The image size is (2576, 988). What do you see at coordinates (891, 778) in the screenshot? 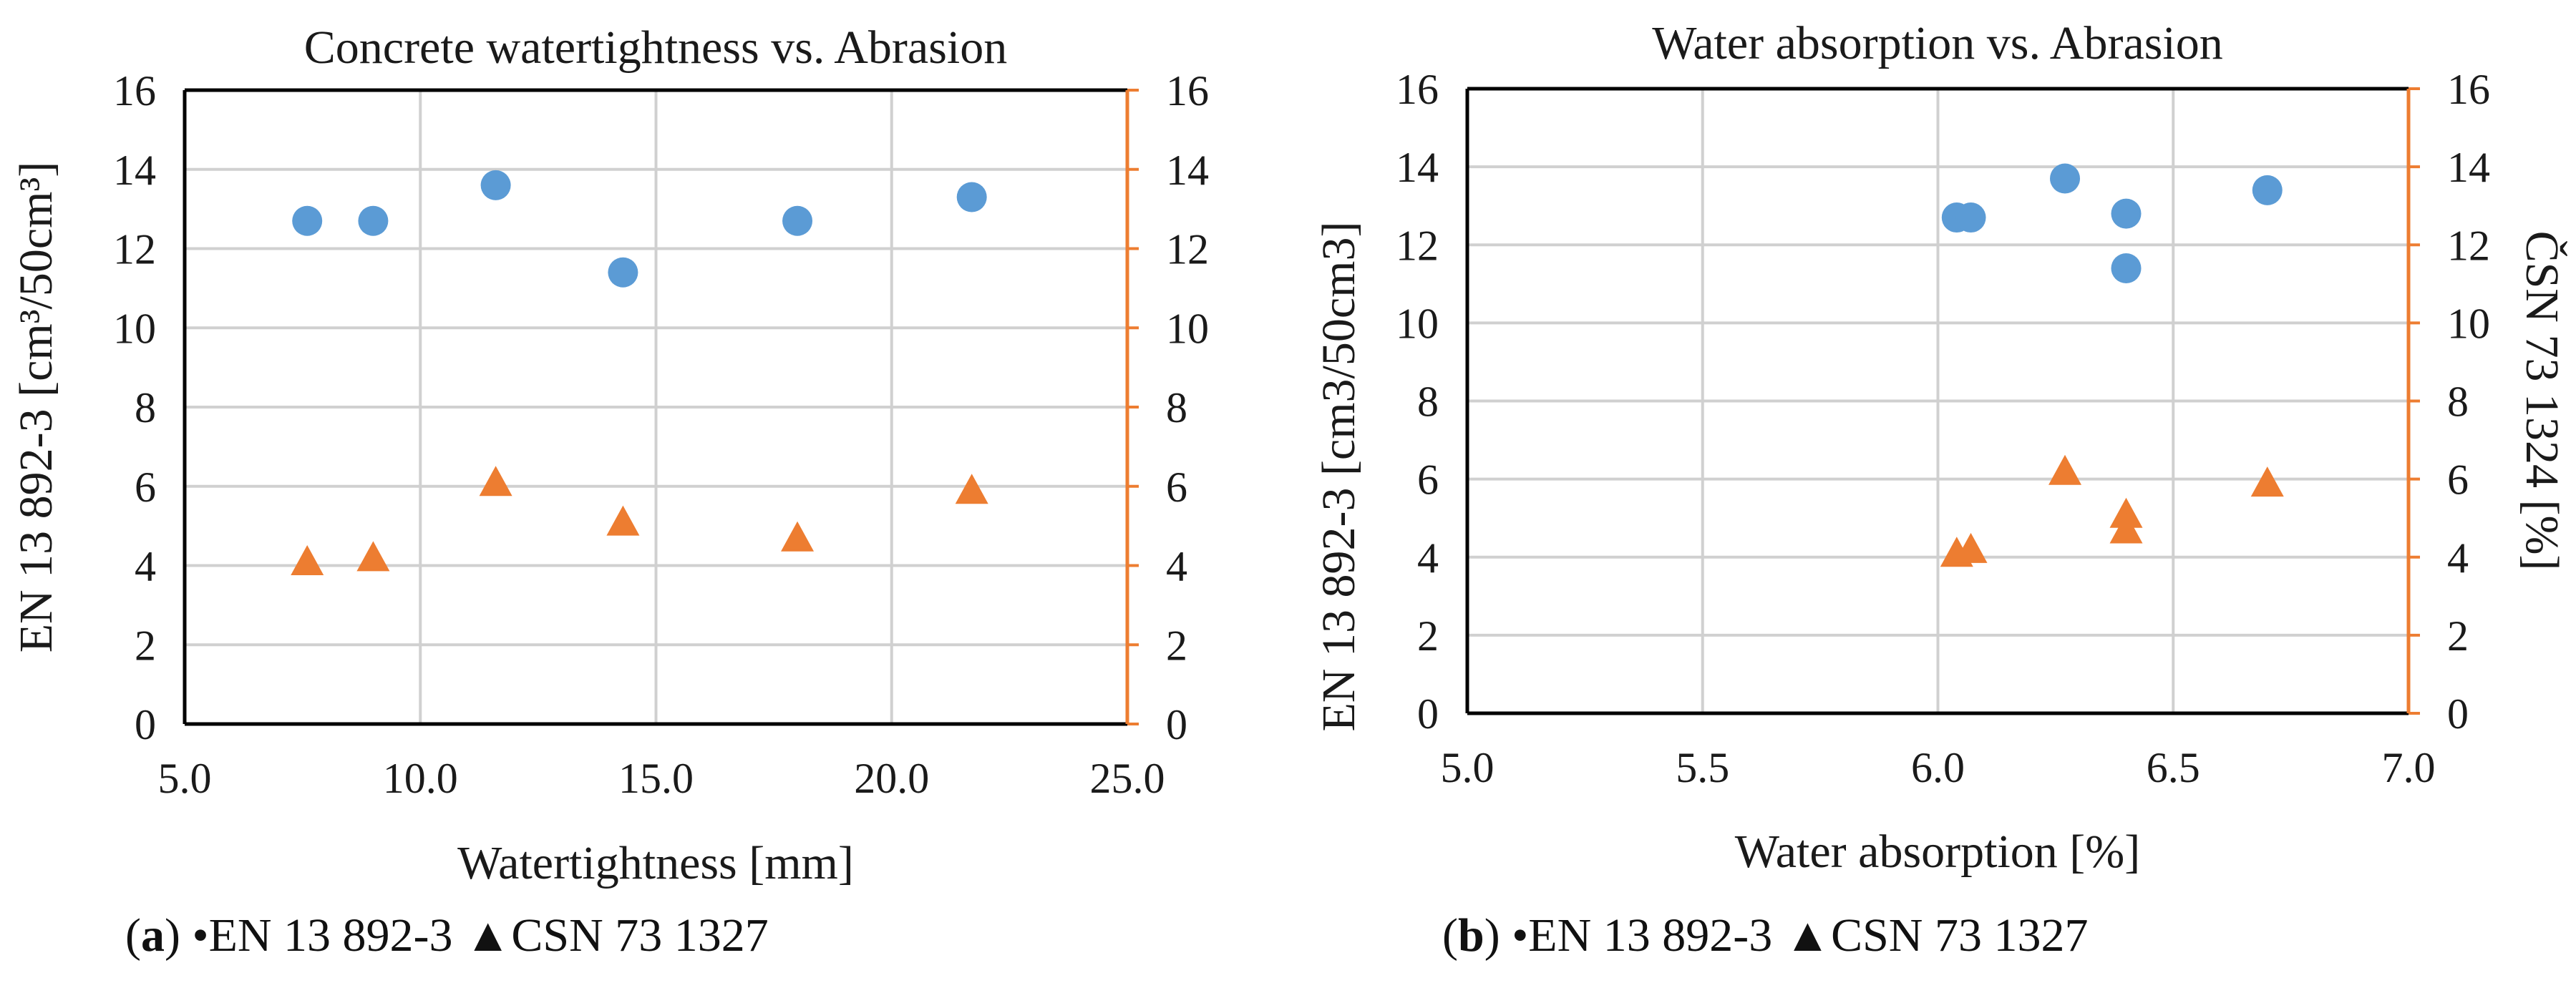
I see `x-tick-label: 20.0` at bounding box center [891, 778].